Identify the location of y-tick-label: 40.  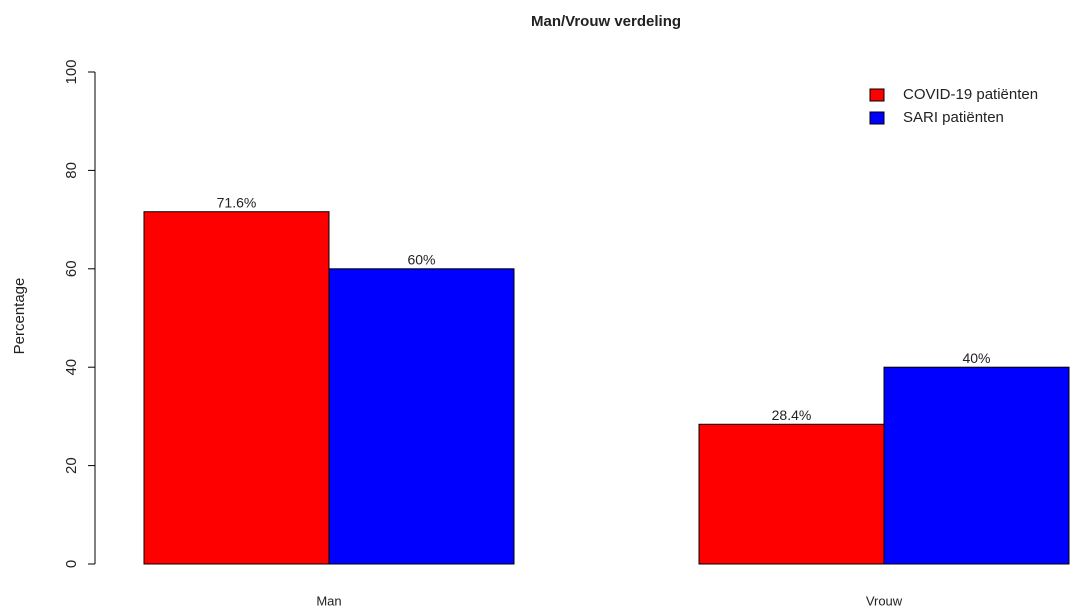
(71, 367).